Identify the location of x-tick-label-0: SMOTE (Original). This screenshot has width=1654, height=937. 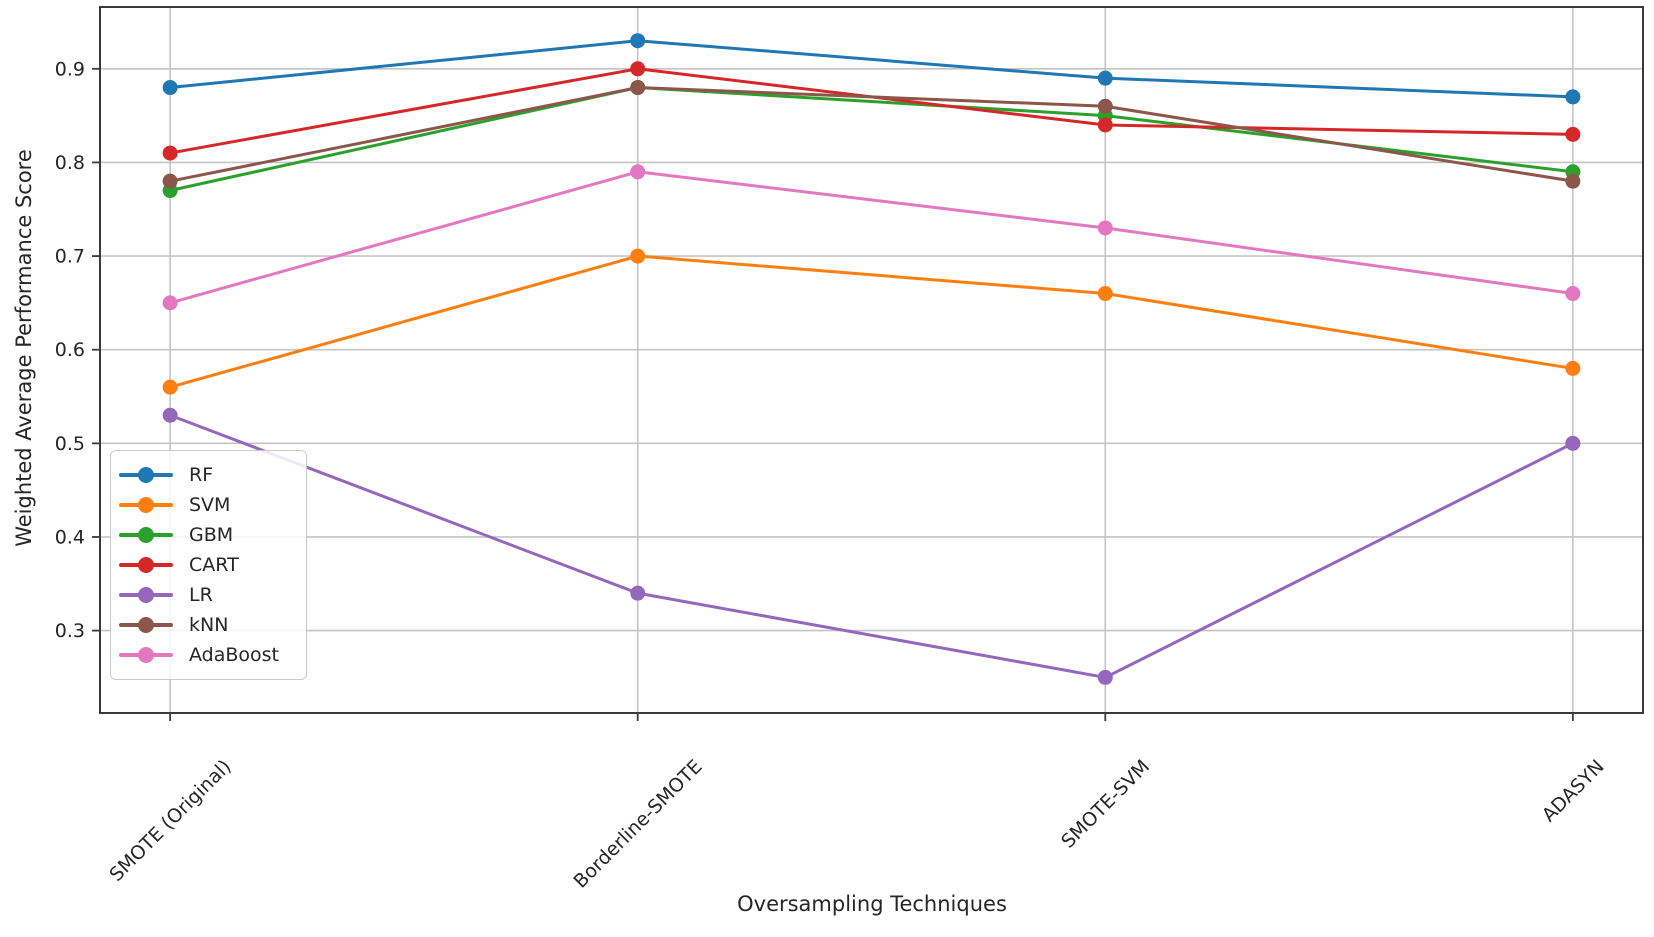
(170, 821).